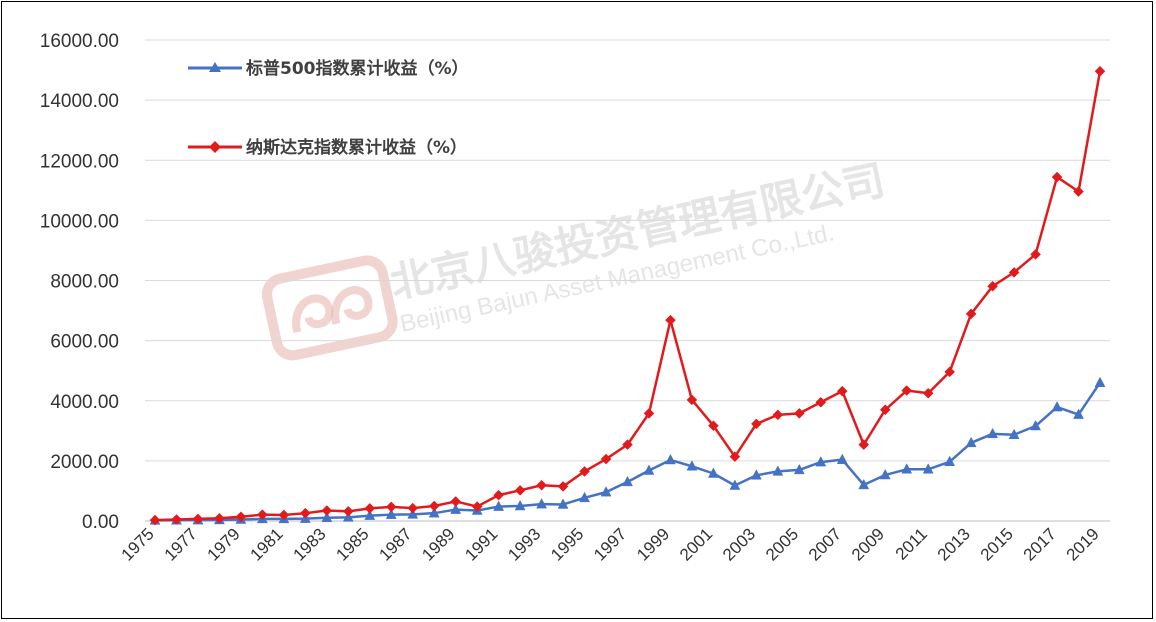  What do you see at coordinates (524, 544) in the screenshot?
I see `x-tick-label: 1993` at bounding box center [524, 544].